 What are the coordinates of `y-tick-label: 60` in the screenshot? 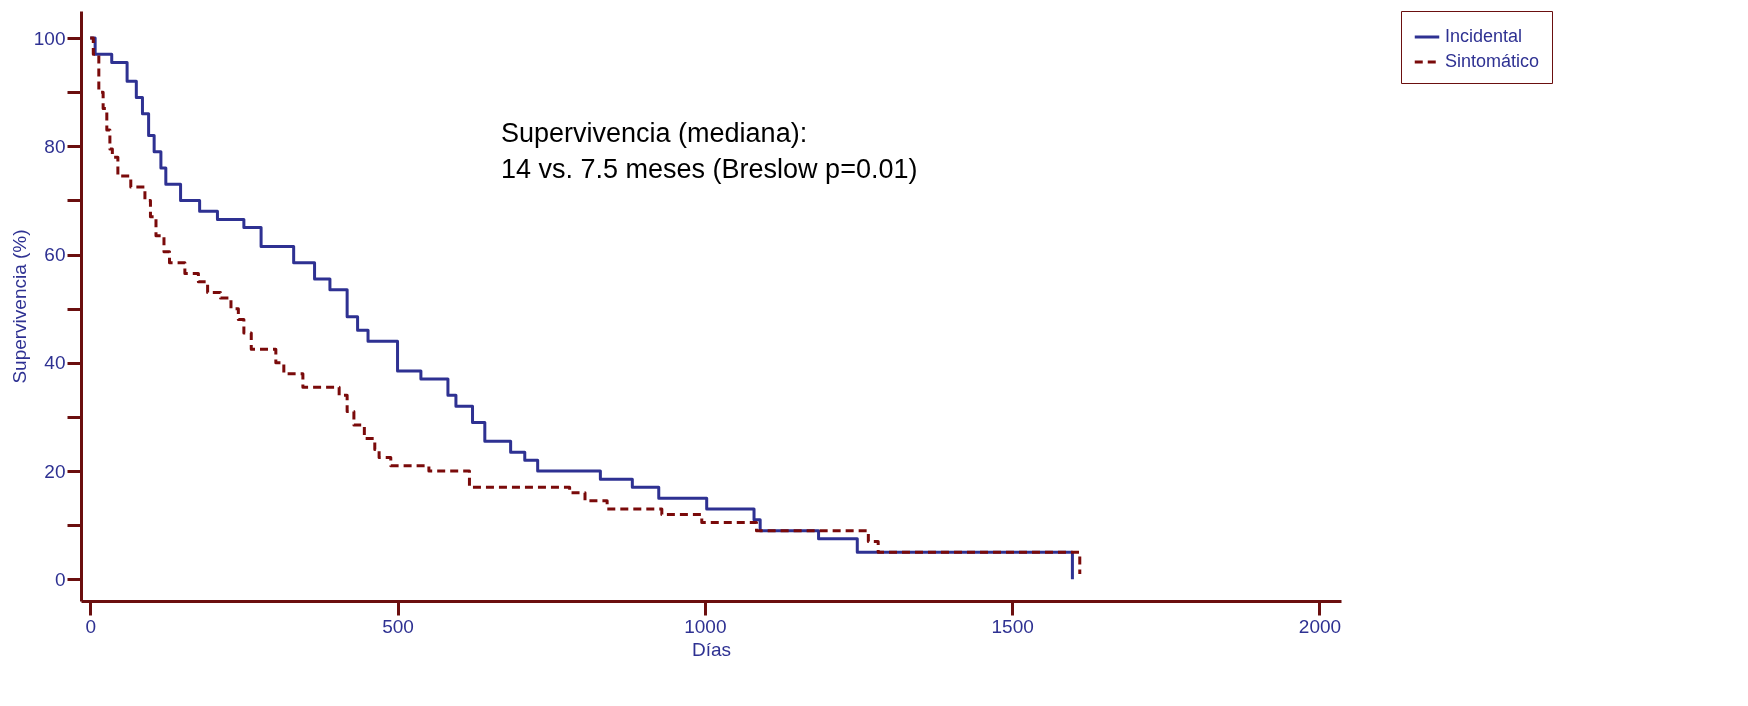 It's located at (55, 255).